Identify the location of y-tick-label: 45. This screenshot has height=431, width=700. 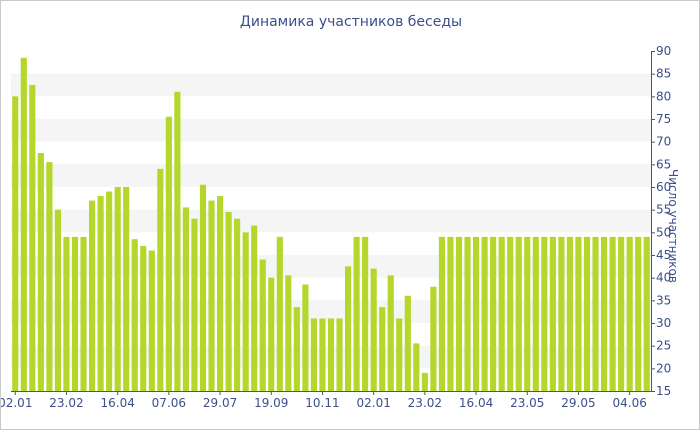
(663, 255).